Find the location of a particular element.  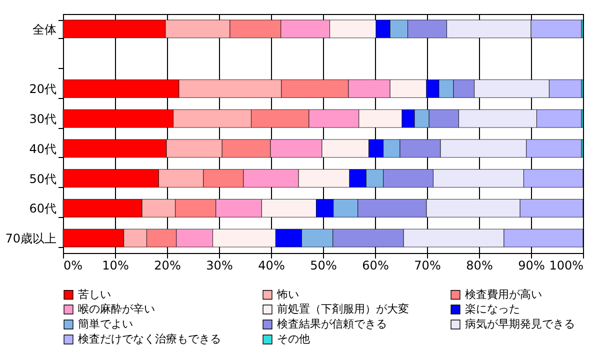

y-tick-label: 40代 is located at coordinates (42, 149).